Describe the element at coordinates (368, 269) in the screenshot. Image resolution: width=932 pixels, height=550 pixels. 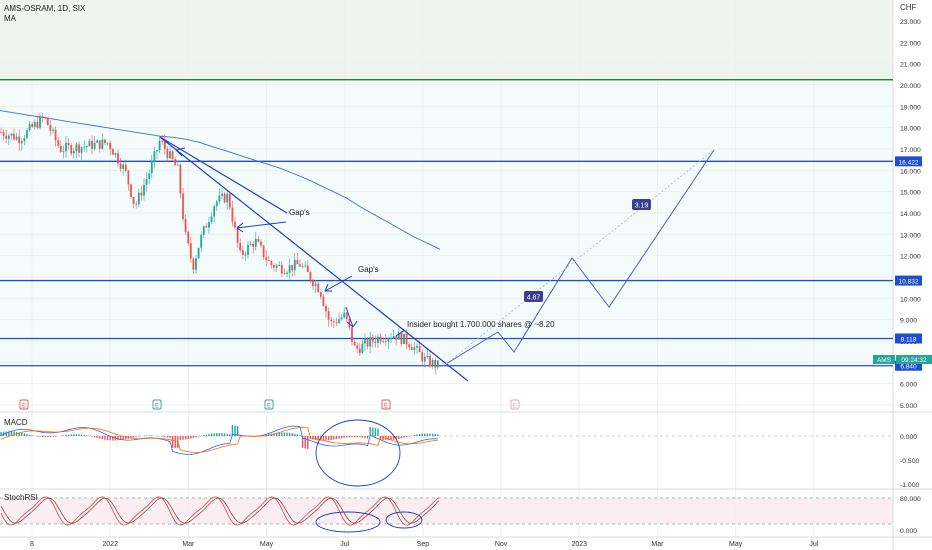
I see `gaps-annotation-2: Gap's` at that location.